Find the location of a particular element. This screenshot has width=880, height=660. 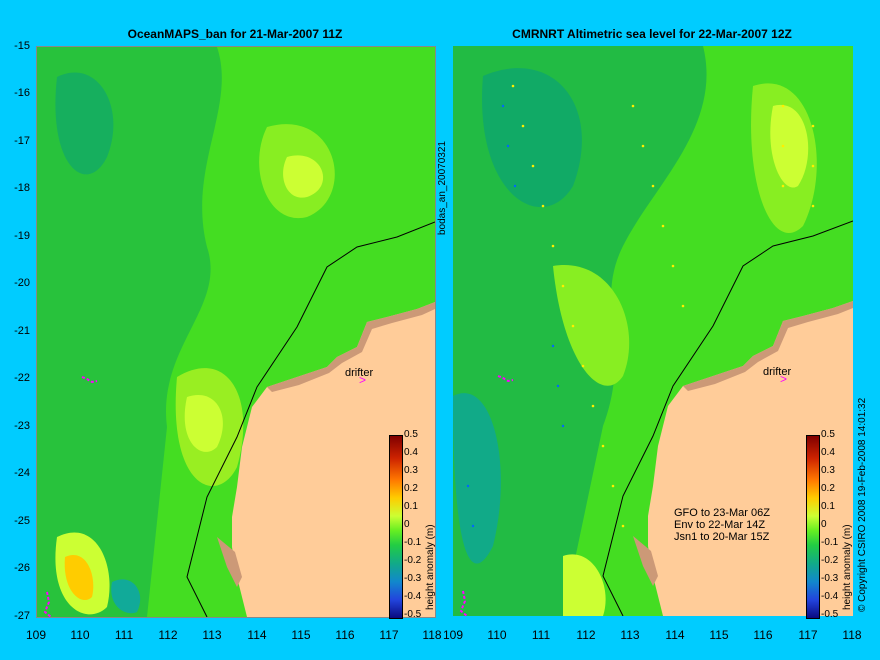

right-colorbar-label: height anomaly (m) is located at coordinates (847, 567).